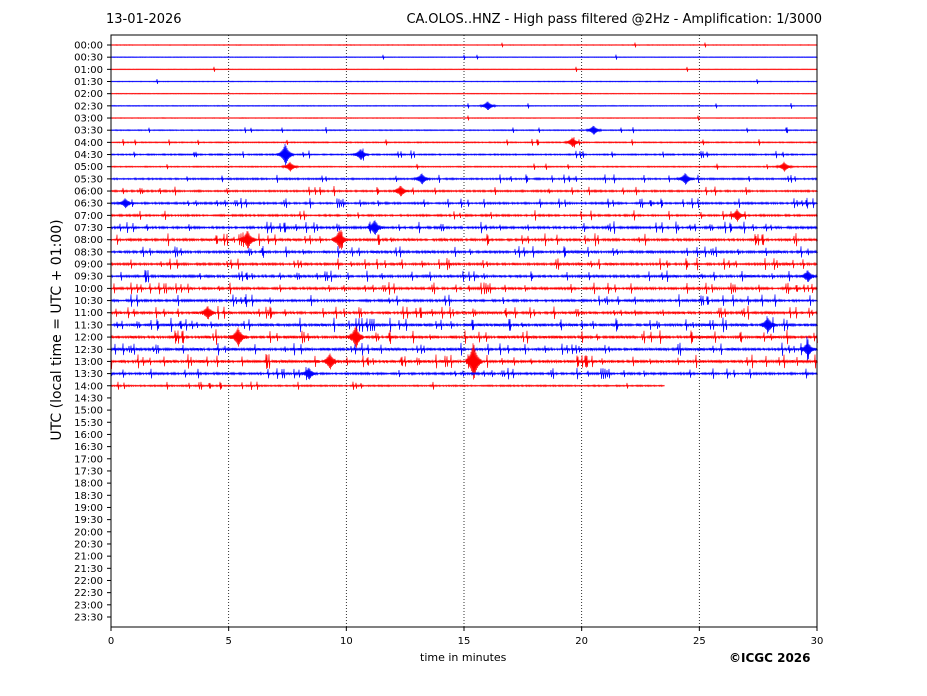 This screenshot has width=927, height=696. I want to click on row-time-label: 12:00, so click(88, 338).